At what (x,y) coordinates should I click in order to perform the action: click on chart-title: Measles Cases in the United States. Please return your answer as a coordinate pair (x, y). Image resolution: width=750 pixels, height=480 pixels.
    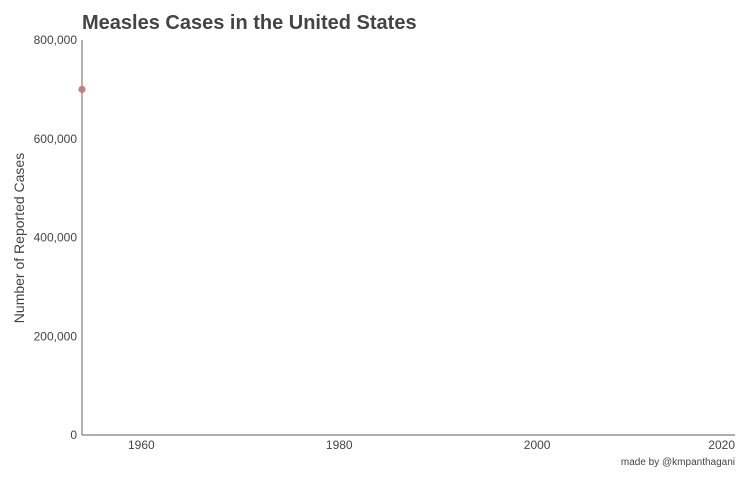
    Looking at the image, I should click on (249, 23).